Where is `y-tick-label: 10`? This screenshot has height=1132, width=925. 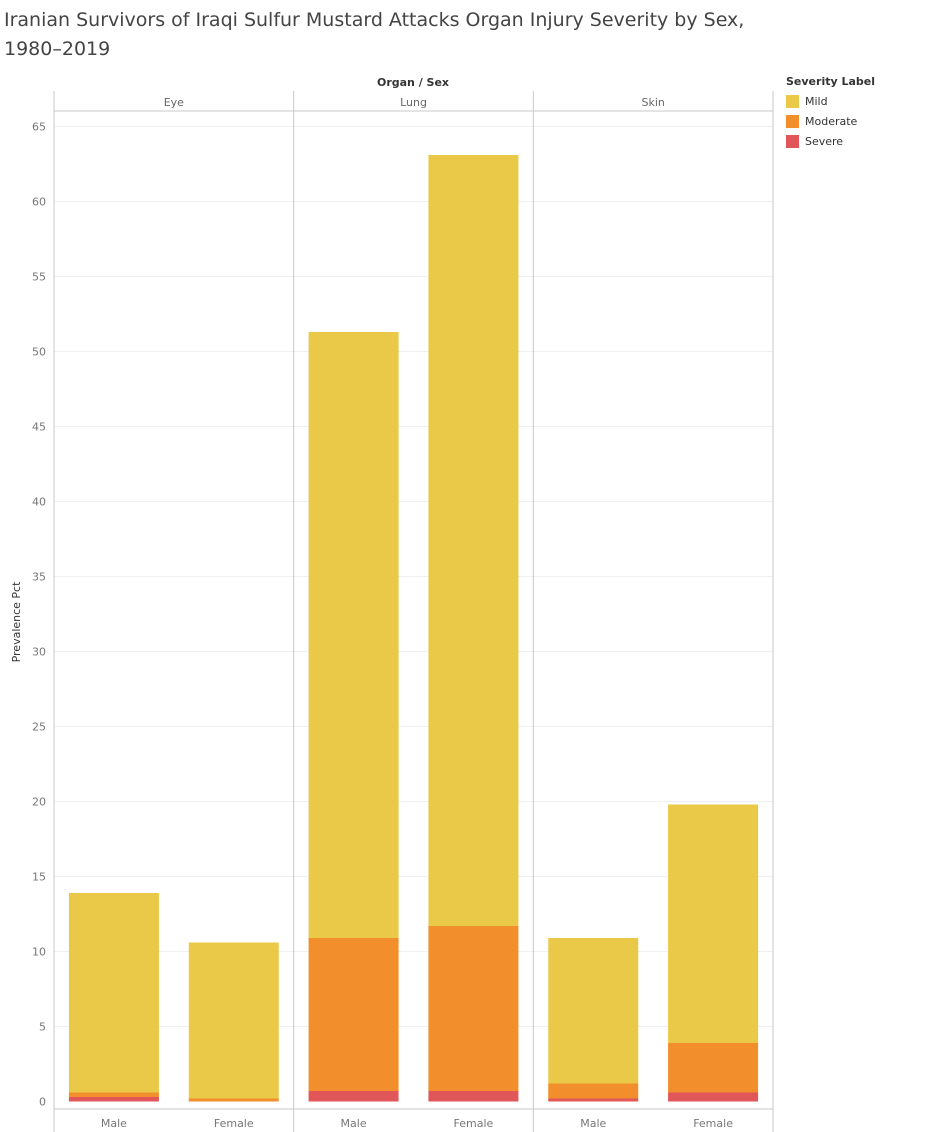 y-tick-label: 10 is located at coordinates (39, 952).